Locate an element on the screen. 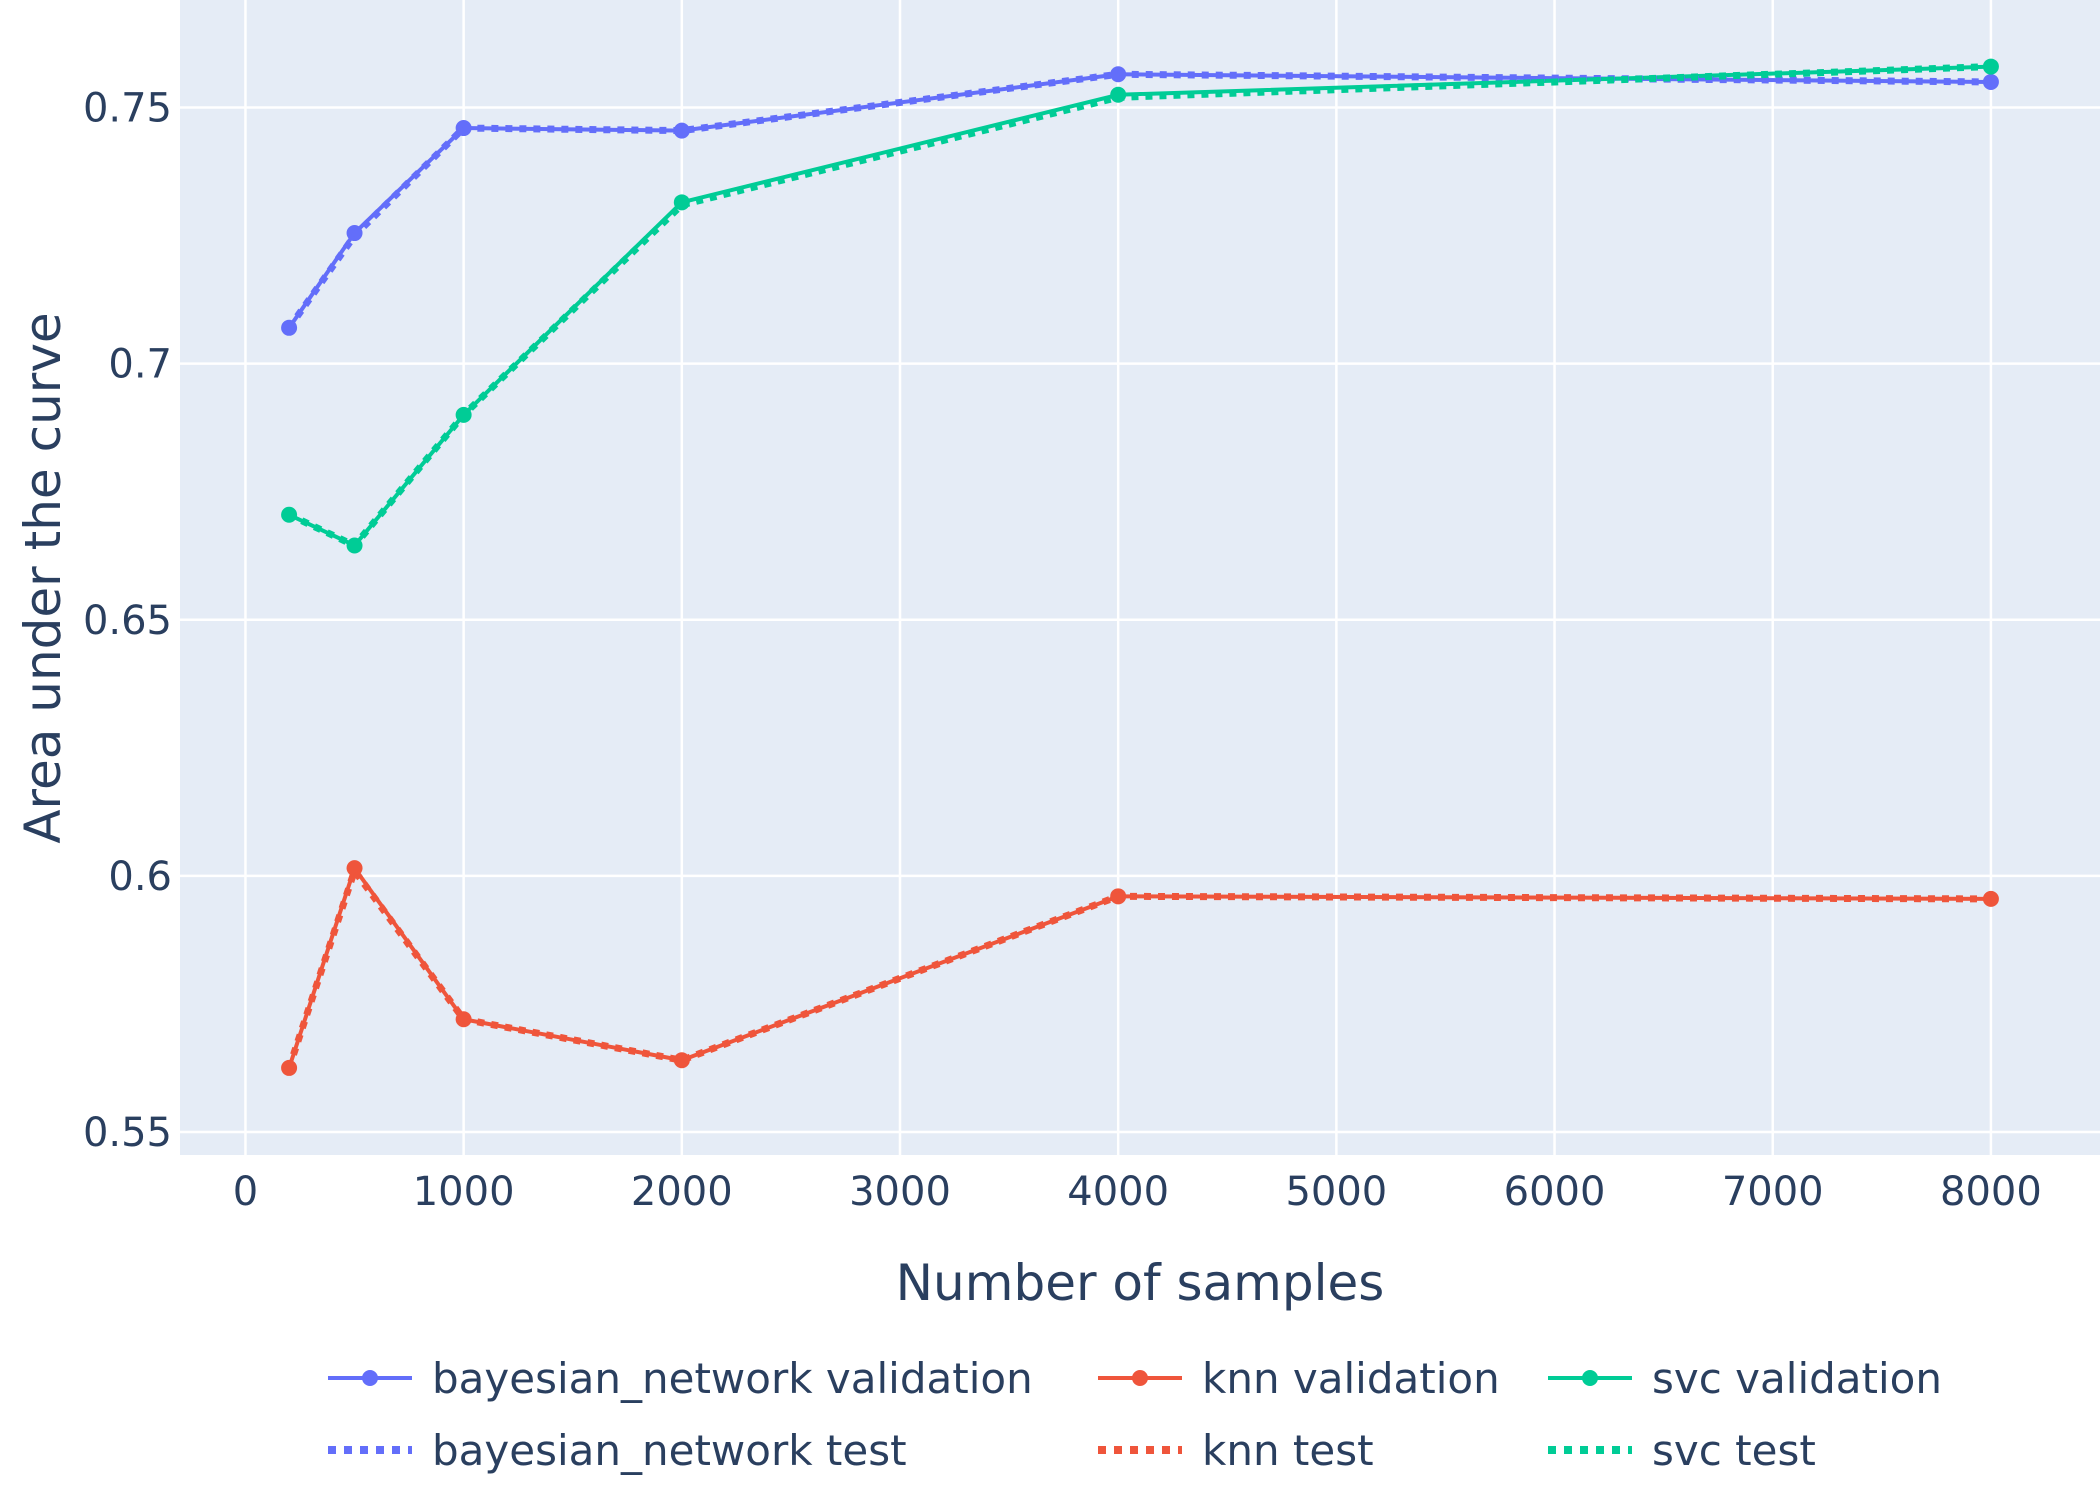  x-tick-label: 2000 is located at coordinates (682, 1192).